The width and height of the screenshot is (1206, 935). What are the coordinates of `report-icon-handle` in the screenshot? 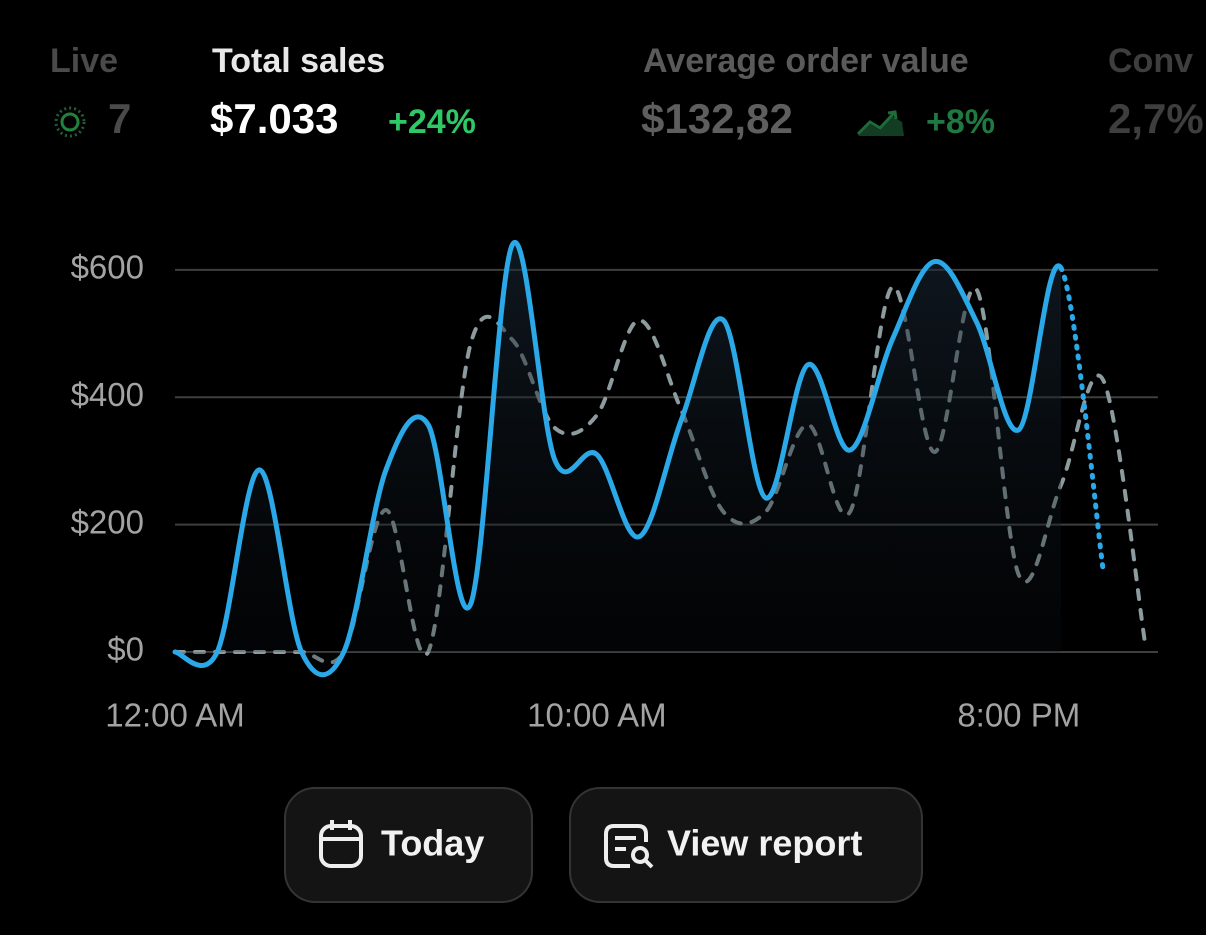 It's located at (648, 863).